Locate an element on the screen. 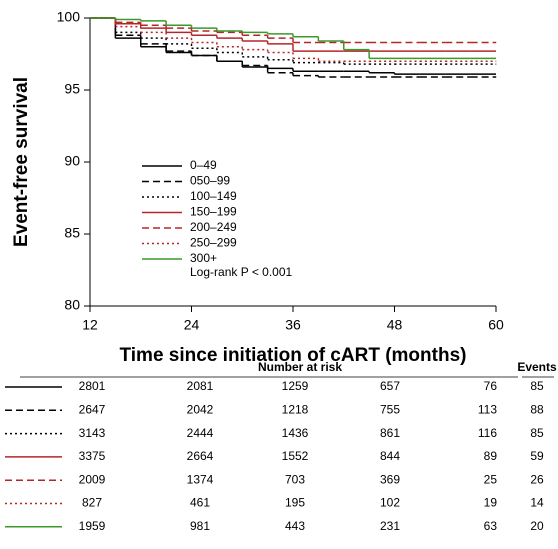 The width and height of the screenshot is (558, 549). table-cell: 2444 is located at coordinates (200, 433).